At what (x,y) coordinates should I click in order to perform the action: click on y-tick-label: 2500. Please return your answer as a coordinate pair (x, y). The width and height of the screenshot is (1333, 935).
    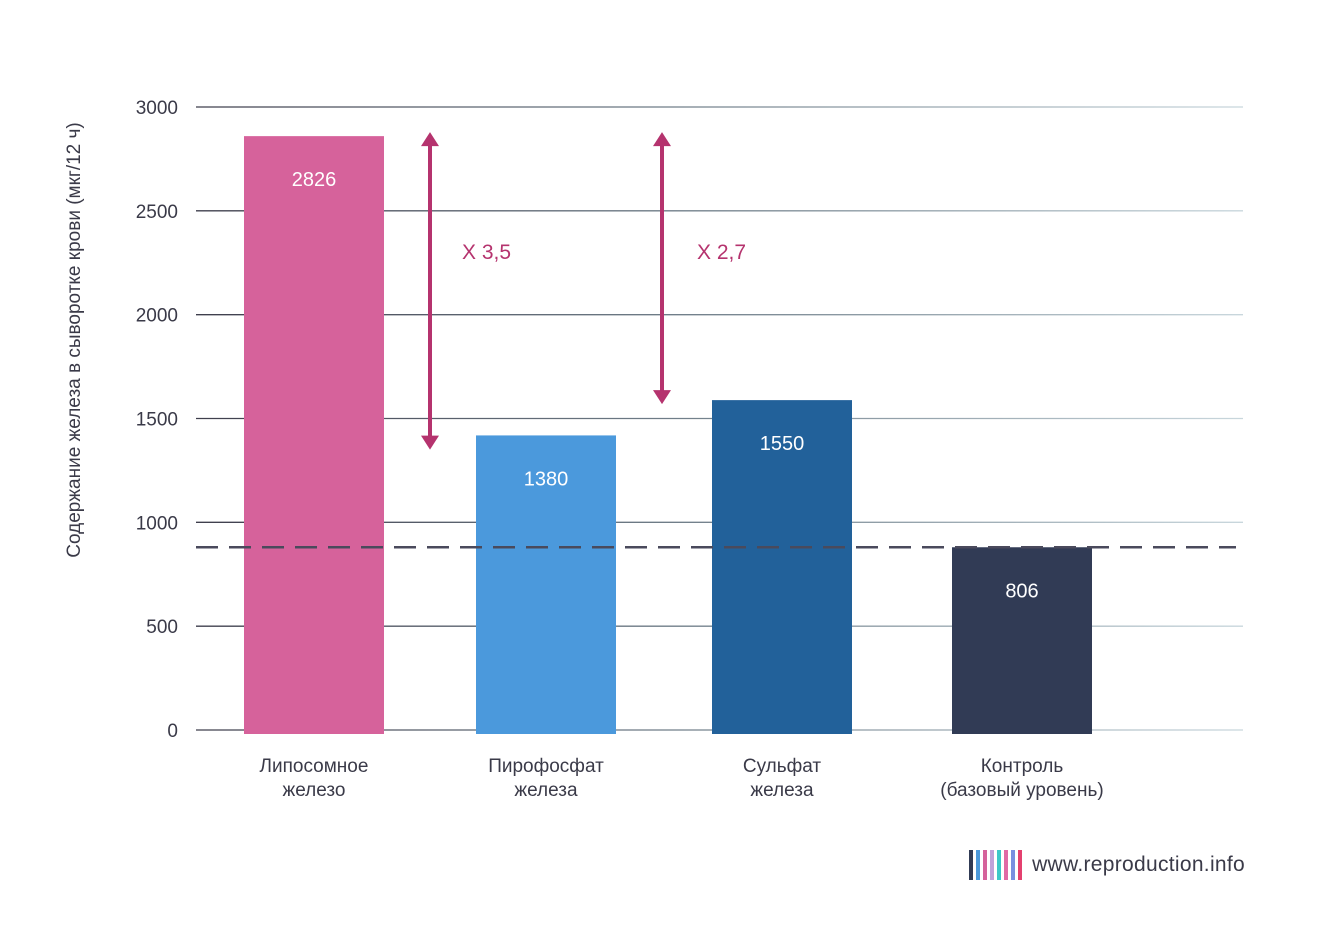
    Looking at the image, I should click on (157, 212).